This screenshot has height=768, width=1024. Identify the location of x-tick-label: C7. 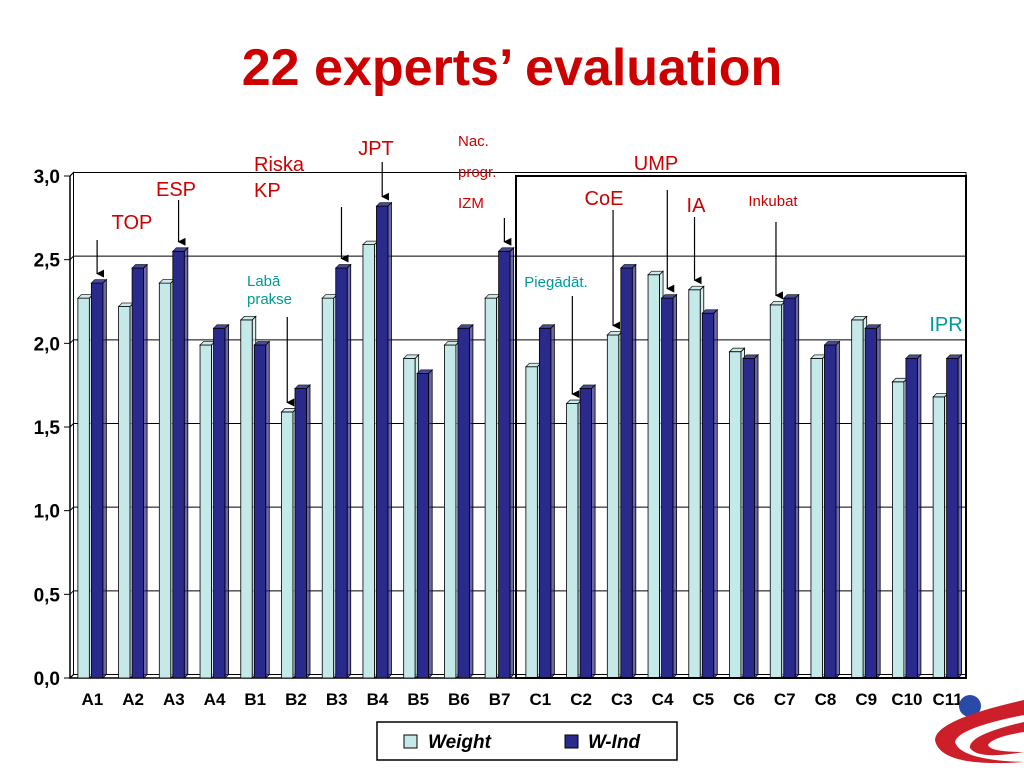
(785, 699).